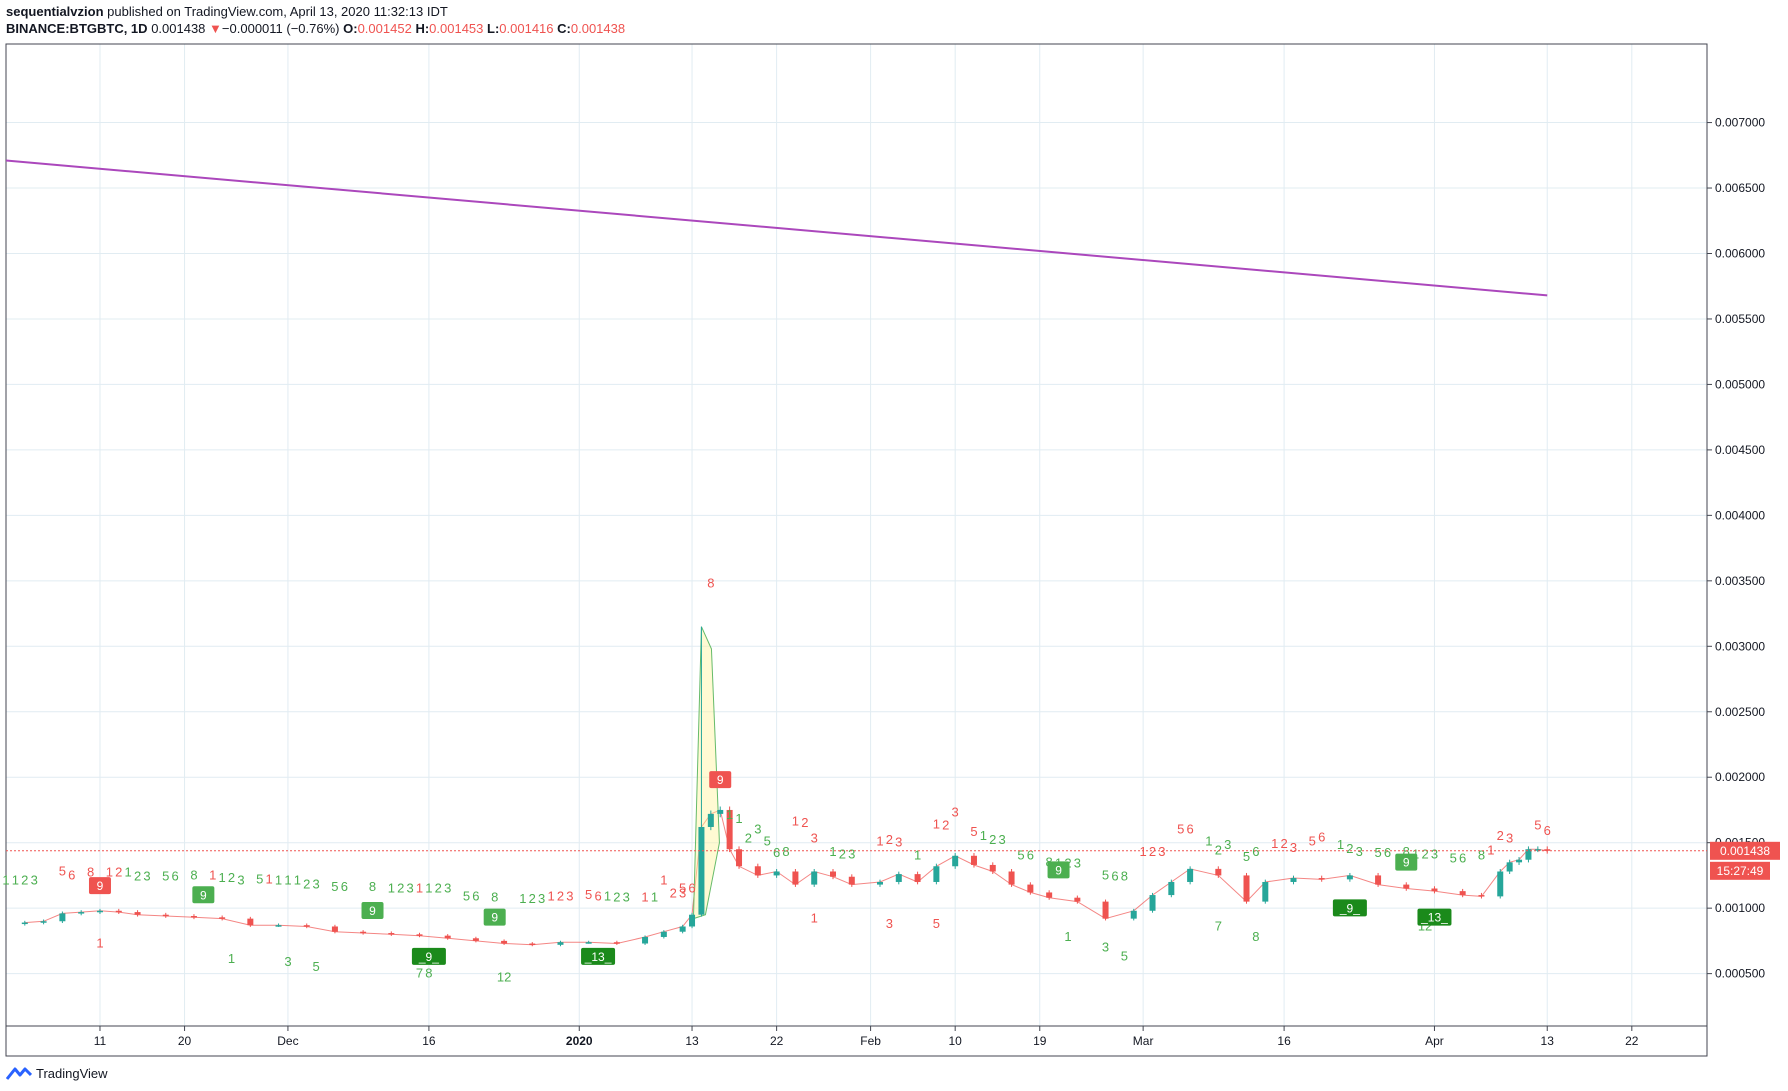  What do you see at coordinates (55, 11) in the screenshot?
I see `author-name: sequentialvzion` at bounding box center [55, 11].